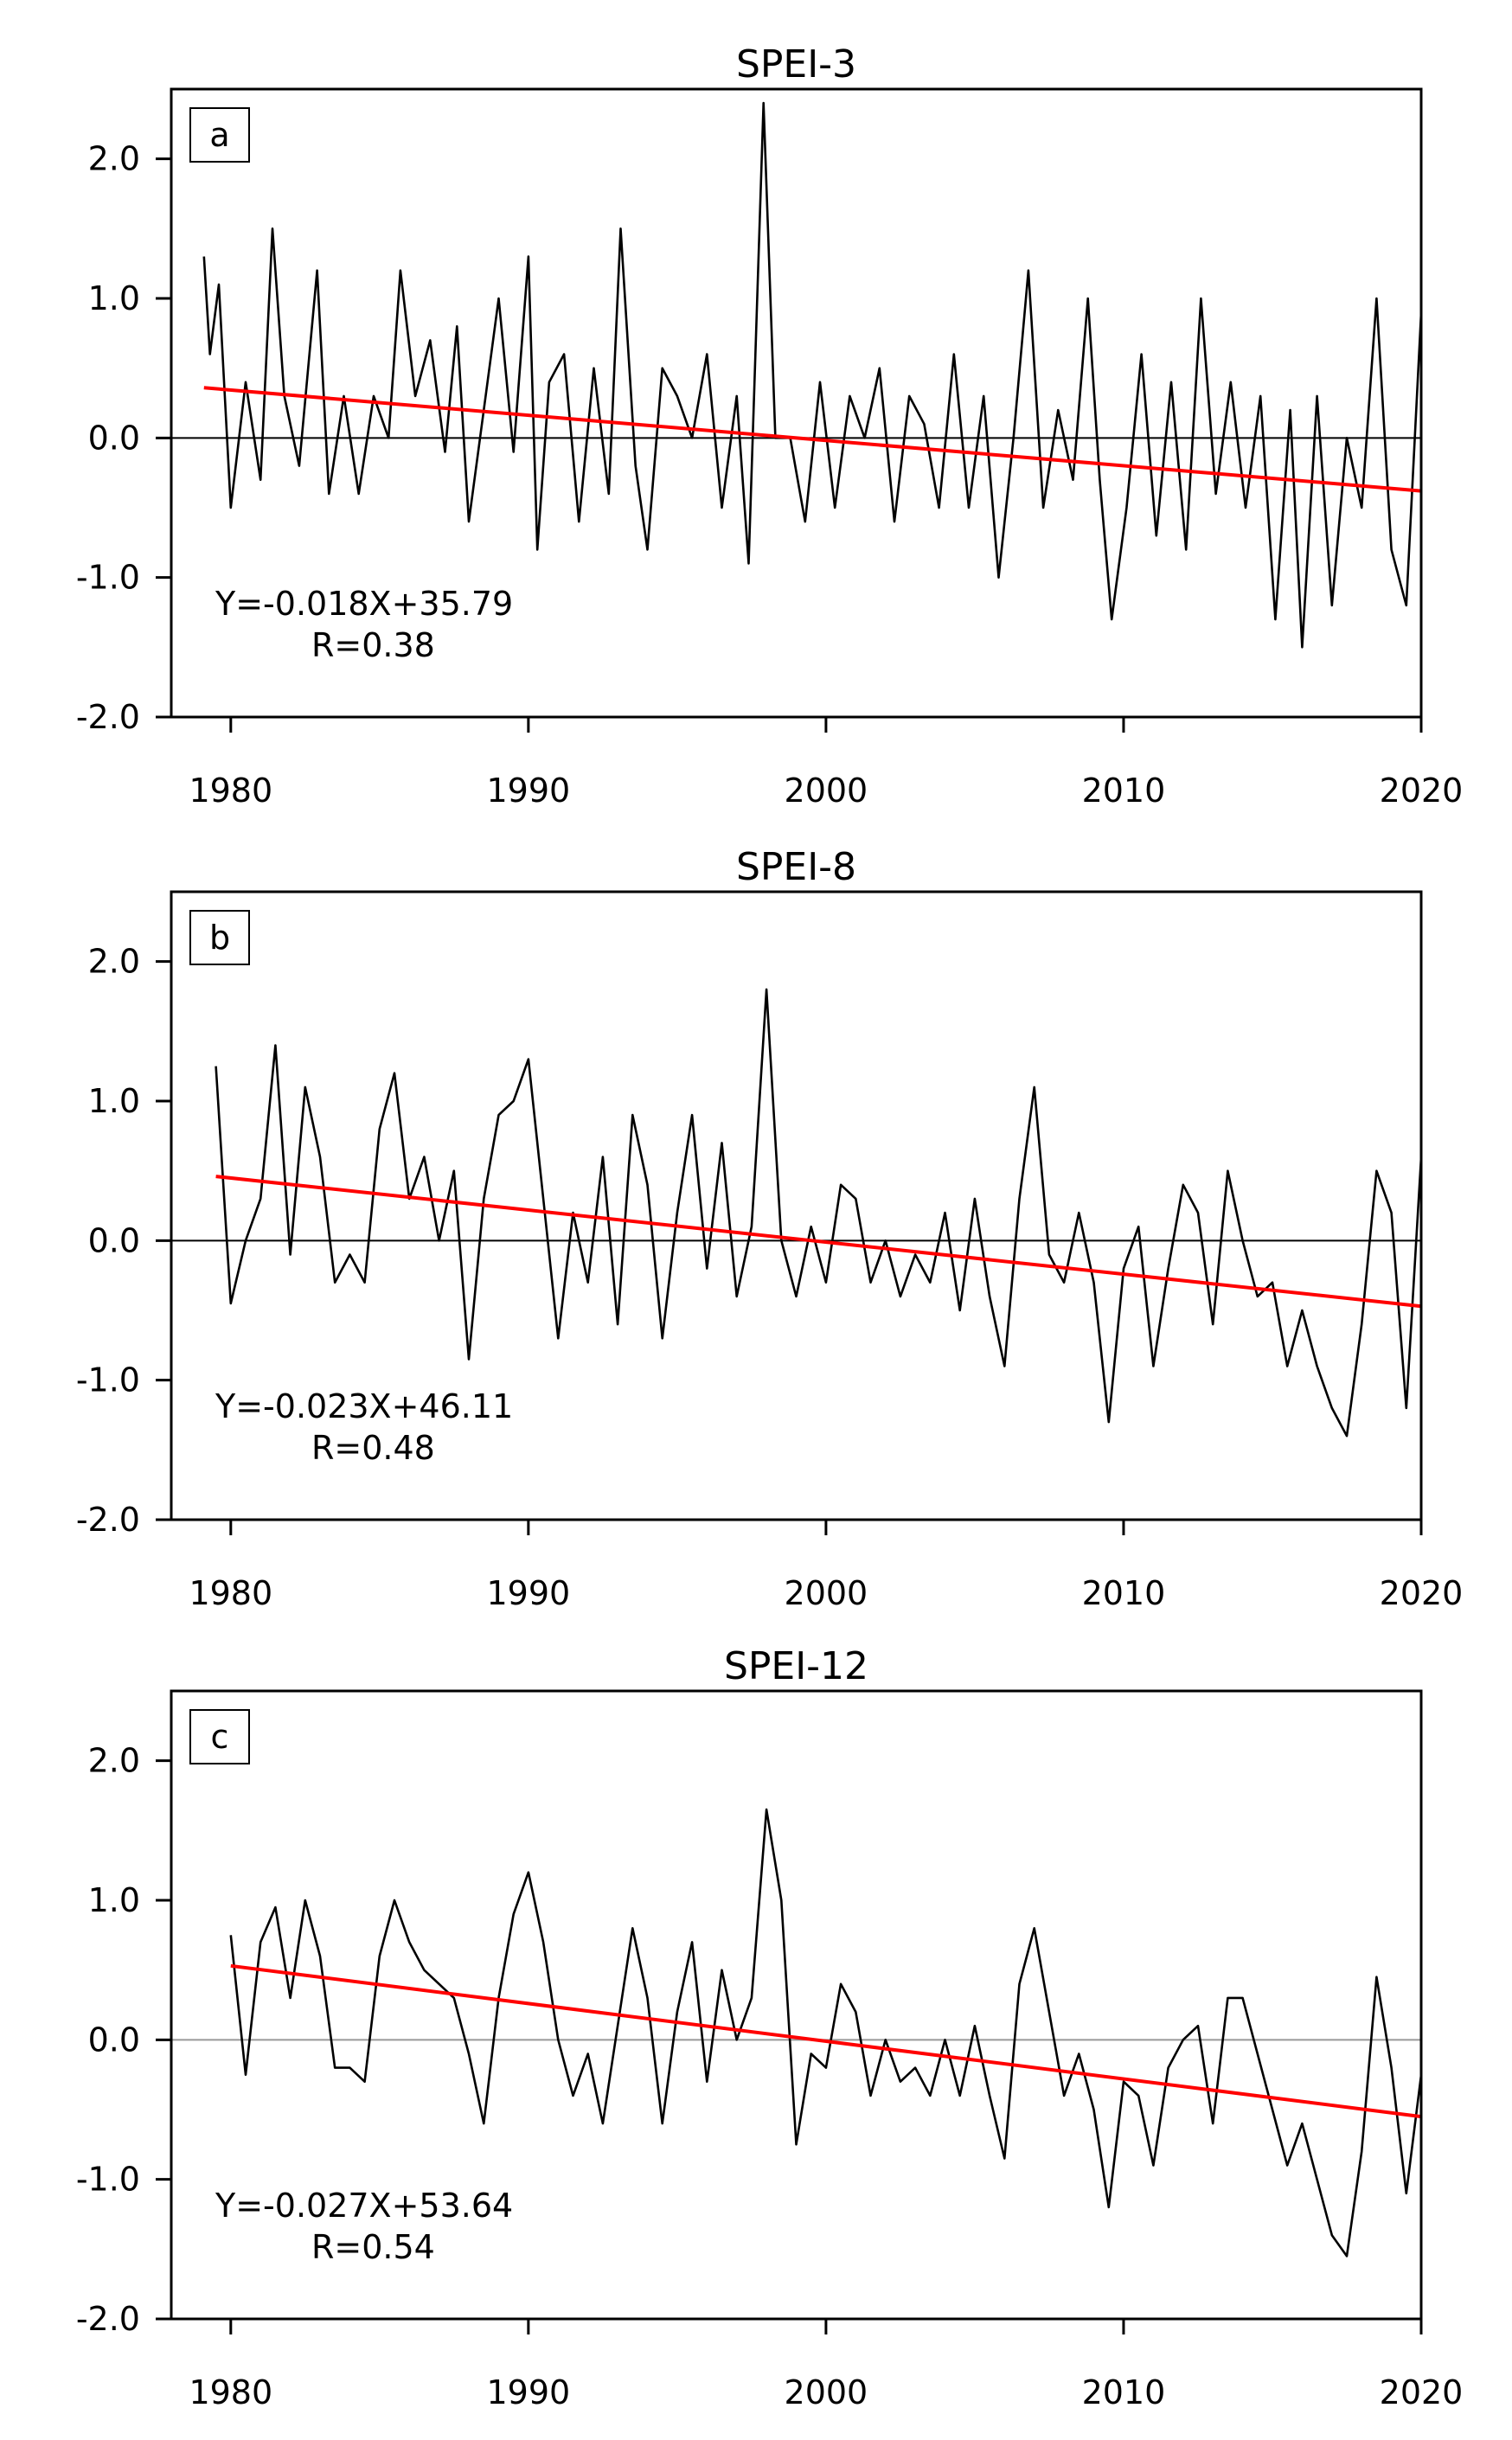  I want to click on panel-label: a, so click(219, 135).